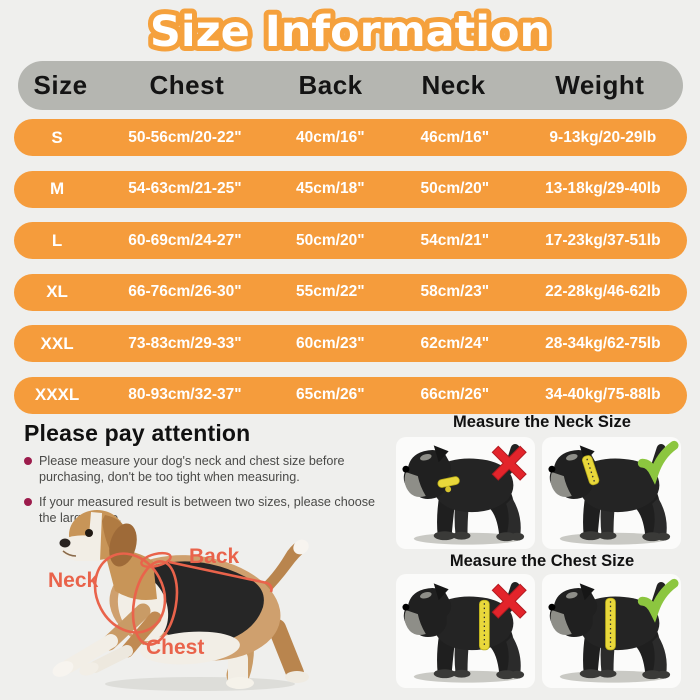 The width and height of the screenshot is (700, 700). I want to click on cell-size: M, so click(57, 188).